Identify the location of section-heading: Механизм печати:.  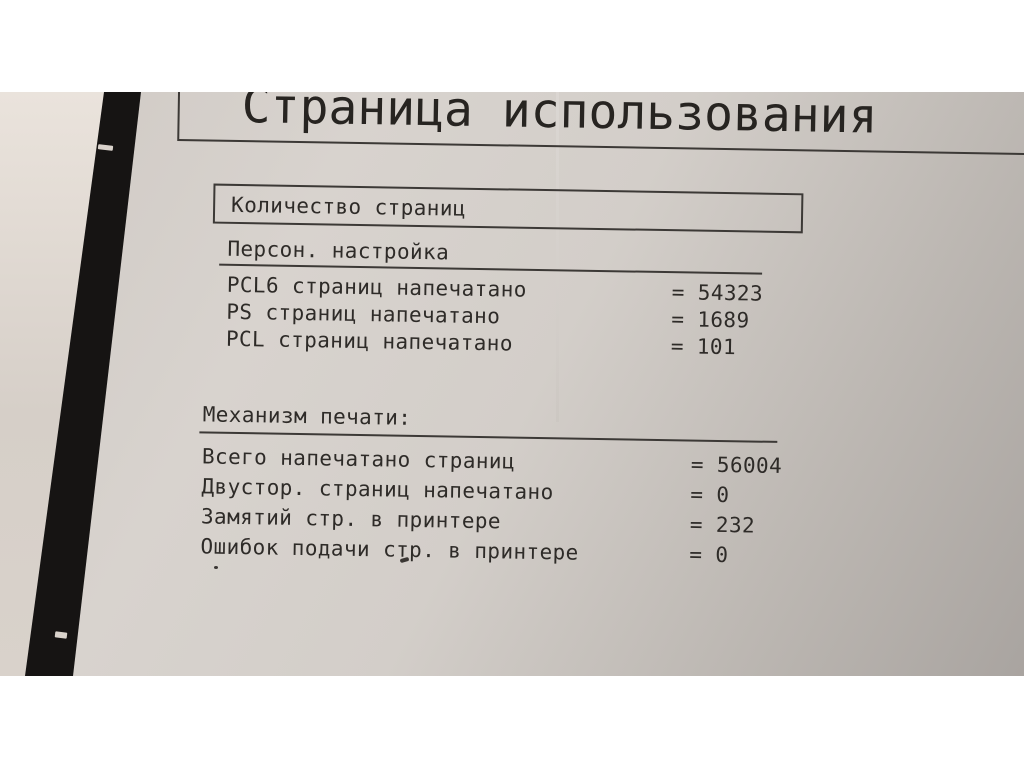
(488, 422).